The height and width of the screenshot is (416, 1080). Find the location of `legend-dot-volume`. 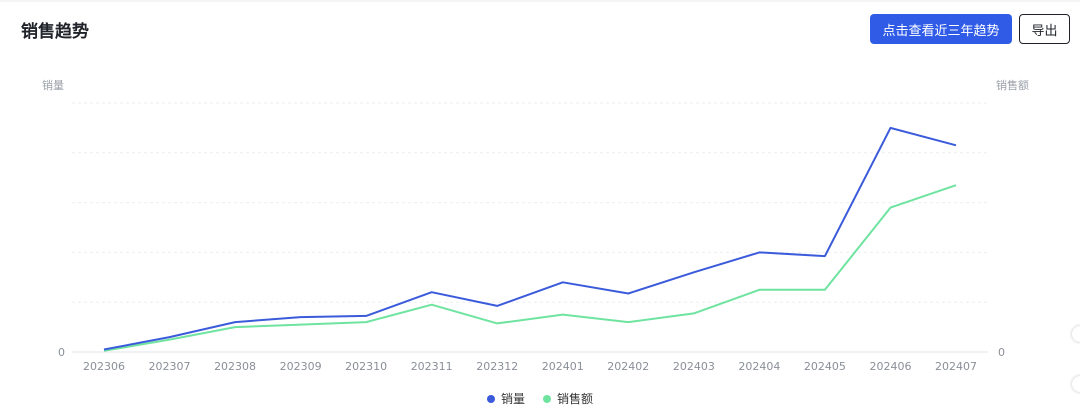

legend-dot-volume is located at coordinates (490, 398).